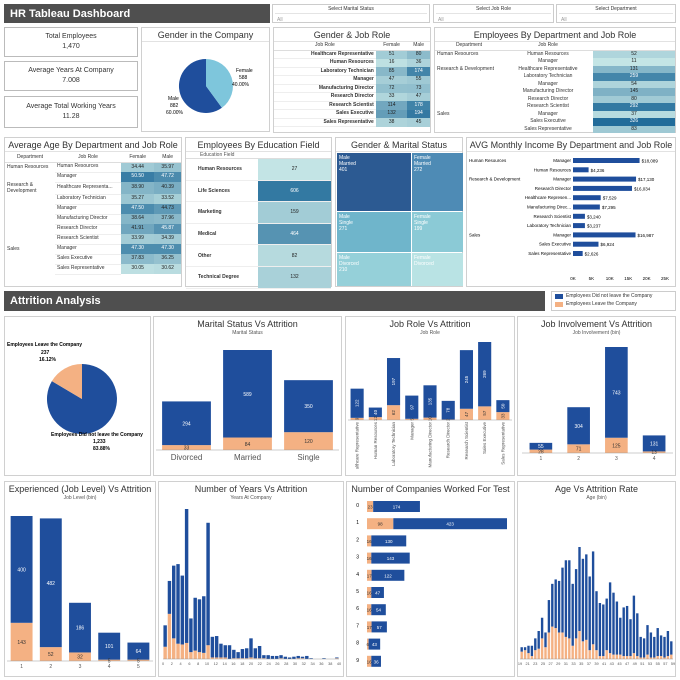 Image resolution: width=680 pixels, height=680 pixels. What do you see at coordinates (258, 256) in the screenshot?
I see `edu-row: Other 82` at bounding box center [258, 256].